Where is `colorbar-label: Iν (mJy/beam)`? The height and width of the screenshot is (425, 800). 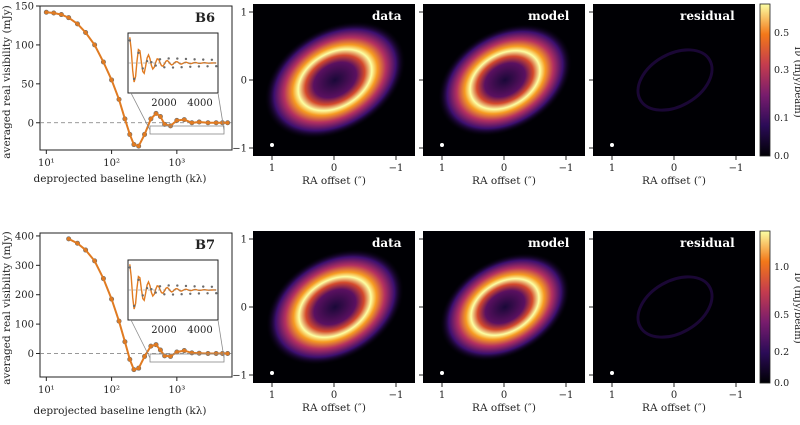 colorbar-label: Iν (mJy/beam) is located at coordinates (796, 307).